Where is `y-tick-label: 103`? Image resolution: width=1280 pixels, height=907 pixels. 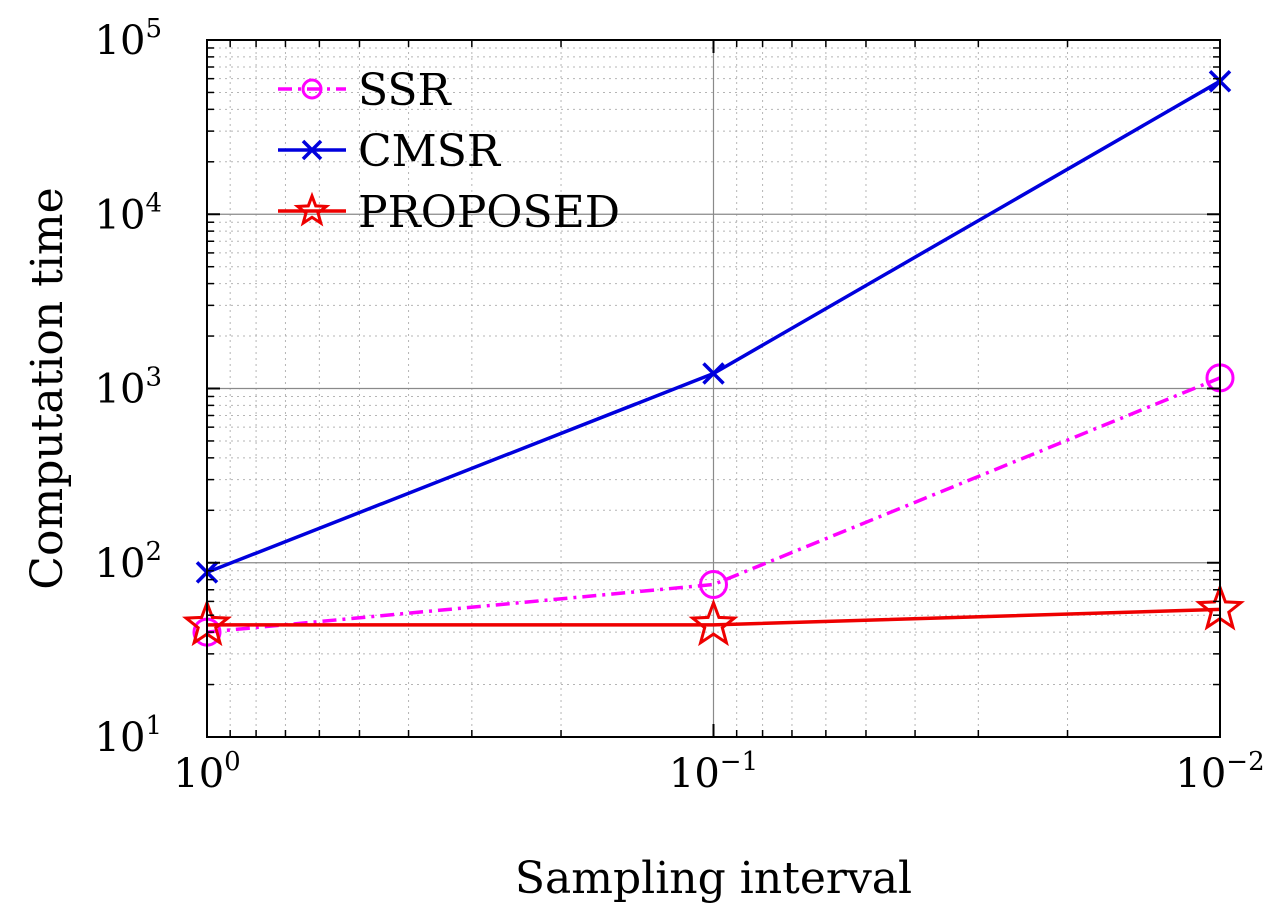 y-tick-label: 103 is located at coordinates (128, 388).